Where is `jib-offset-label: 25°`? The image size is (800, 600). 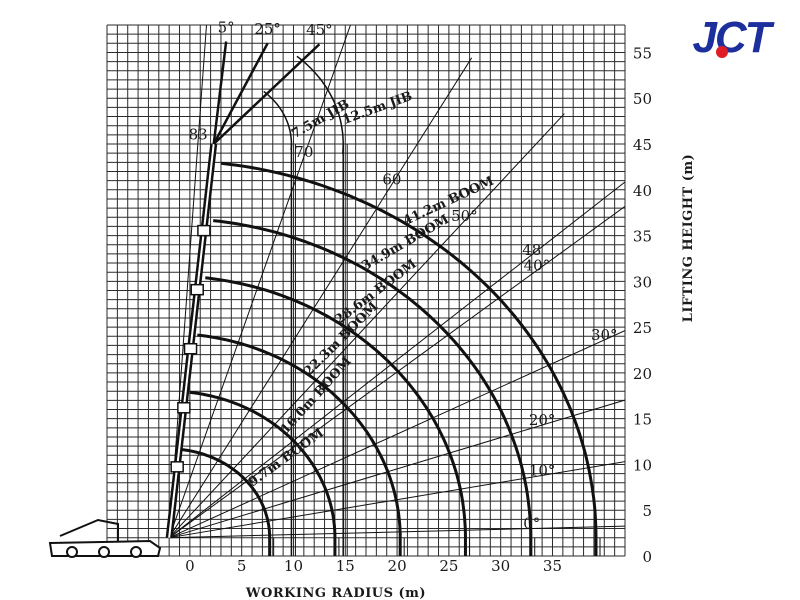
jib-offset-label: 25° is located at coordinates (267, 29).